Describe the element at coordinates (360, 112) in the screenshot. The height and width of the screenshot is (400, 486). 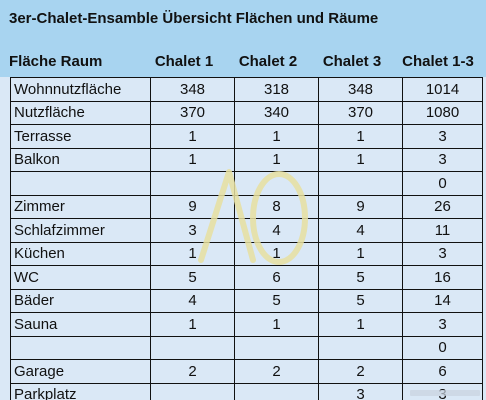
I see `cell-chalet-3: 370` at that location.